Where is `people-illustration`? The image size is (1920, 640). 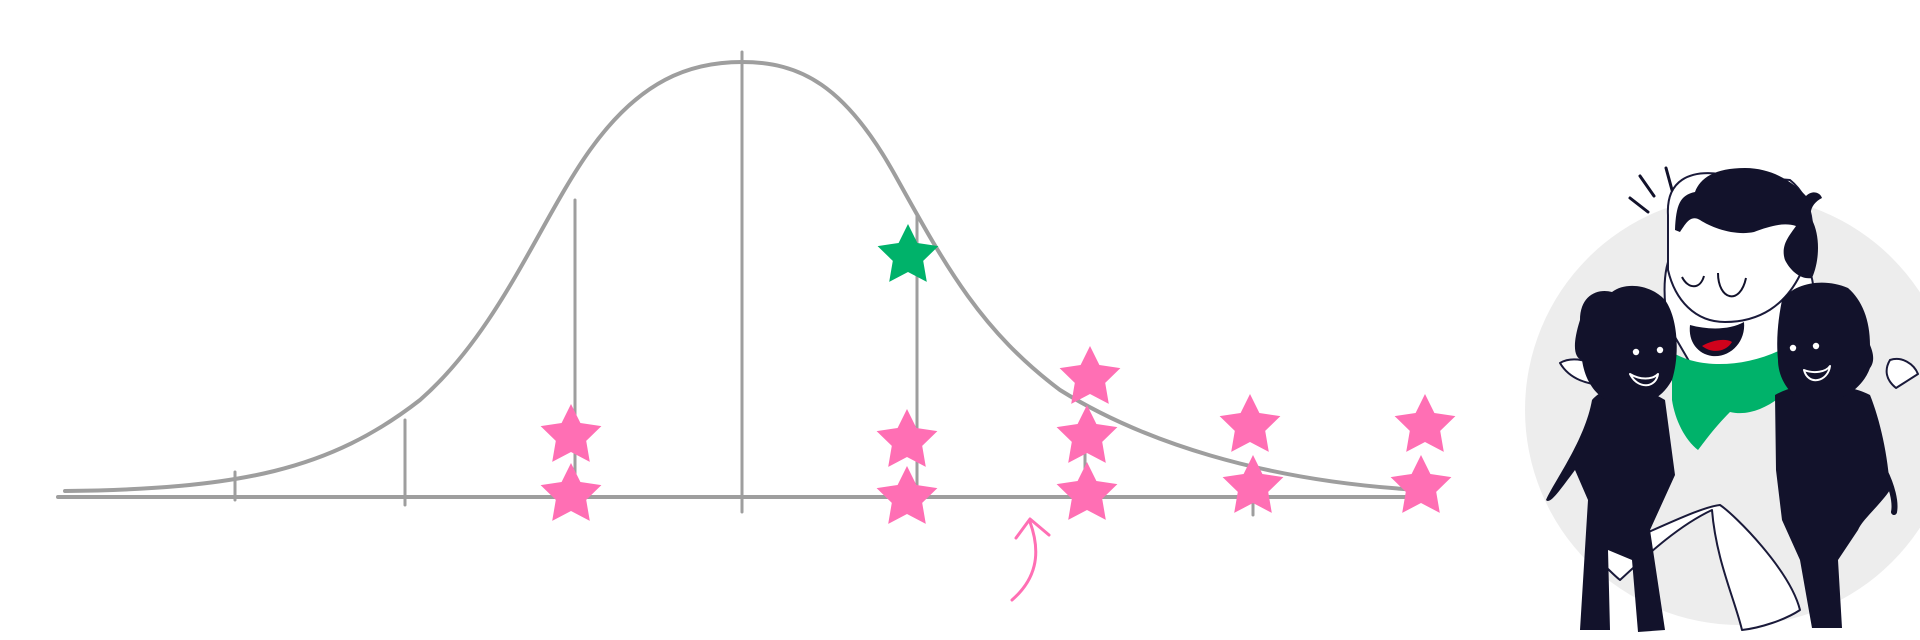
people-illustration is located at coordinates (1722, 399).